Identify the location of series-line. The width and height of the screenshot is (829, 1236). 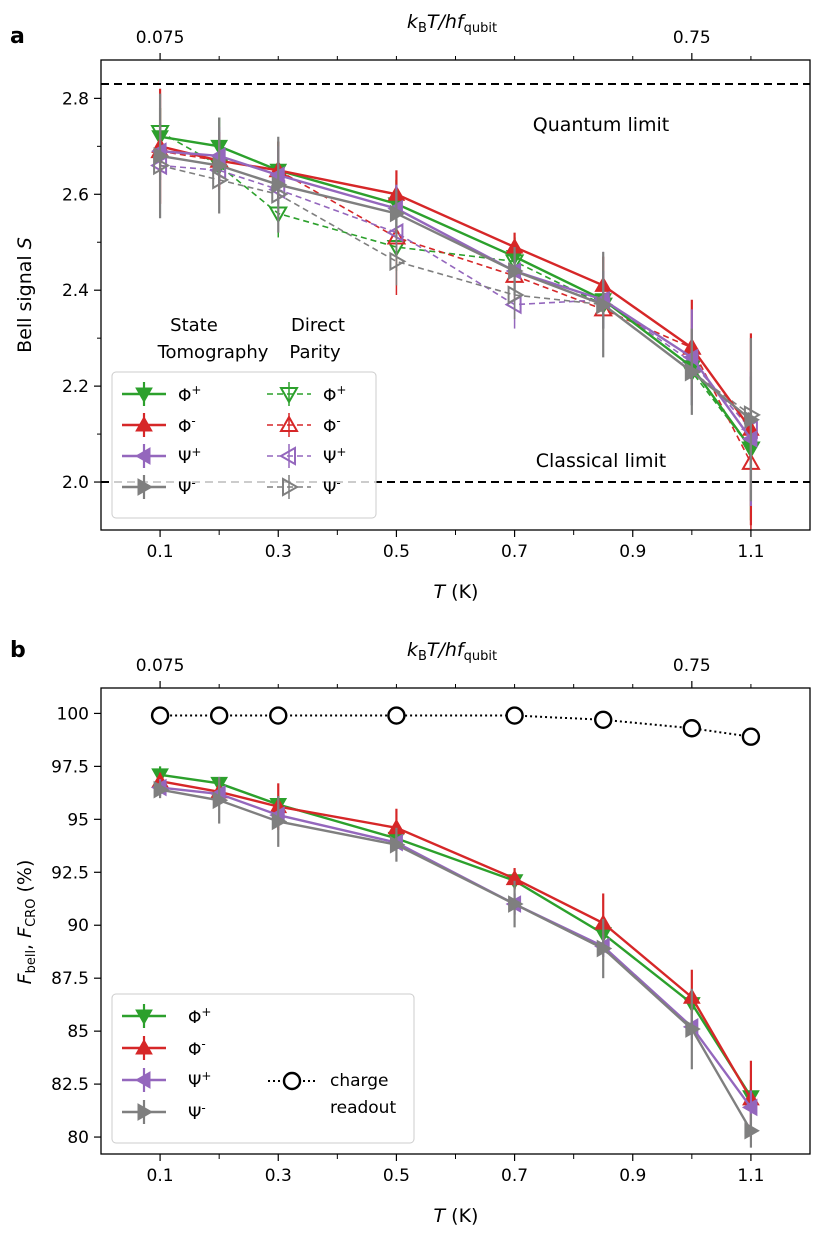
(456, 726).